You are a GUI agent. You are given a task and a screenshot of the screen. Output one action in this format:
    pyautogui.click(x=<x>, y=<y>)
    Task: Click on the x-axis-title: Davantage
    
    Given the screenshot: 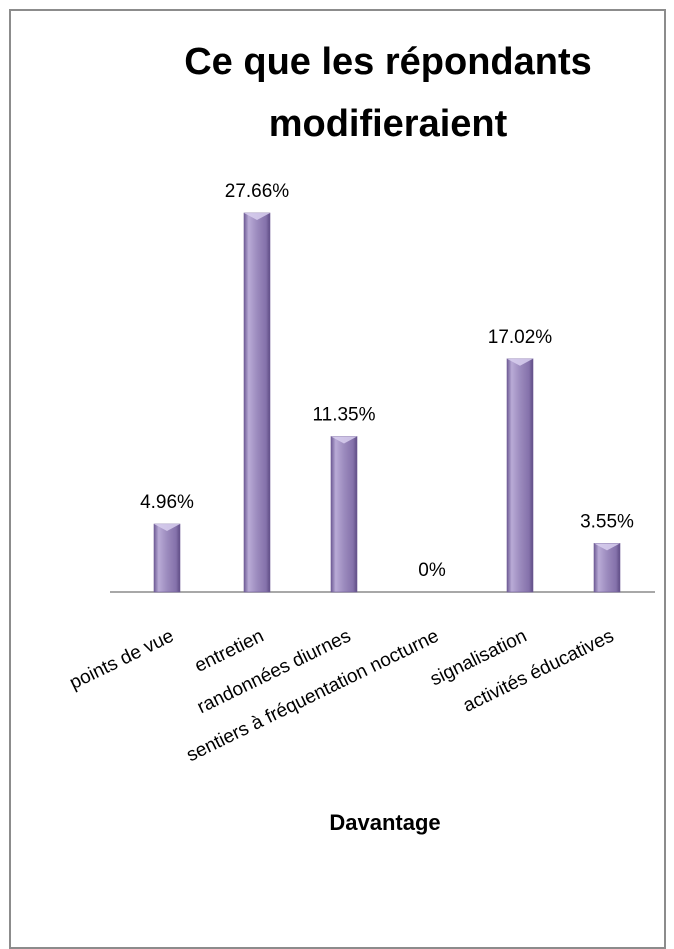 What is the action you would take?
    pyautogui.click(x=384, y=822)
    